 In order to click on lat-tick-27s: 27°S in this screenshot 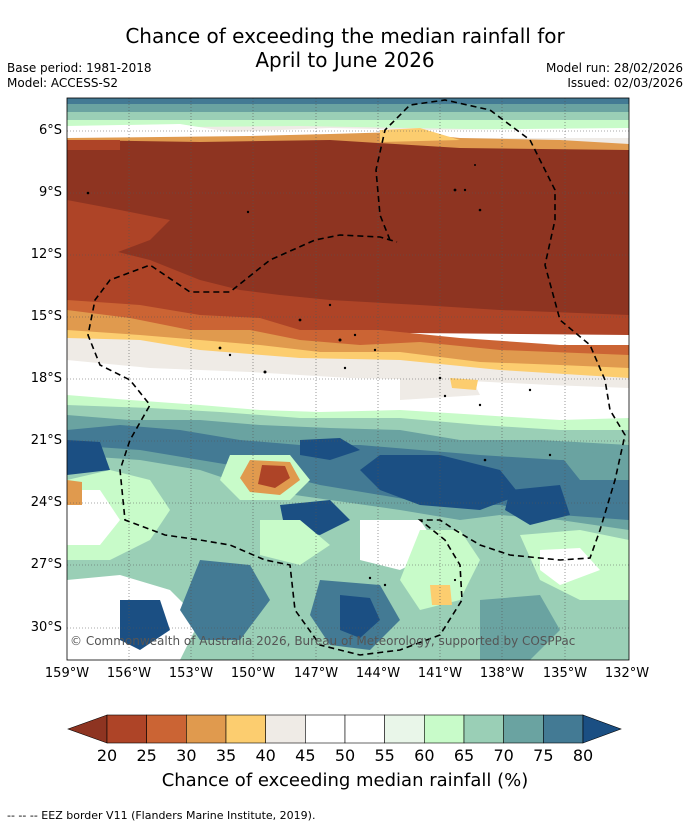, I will do `click(46, 564)`.